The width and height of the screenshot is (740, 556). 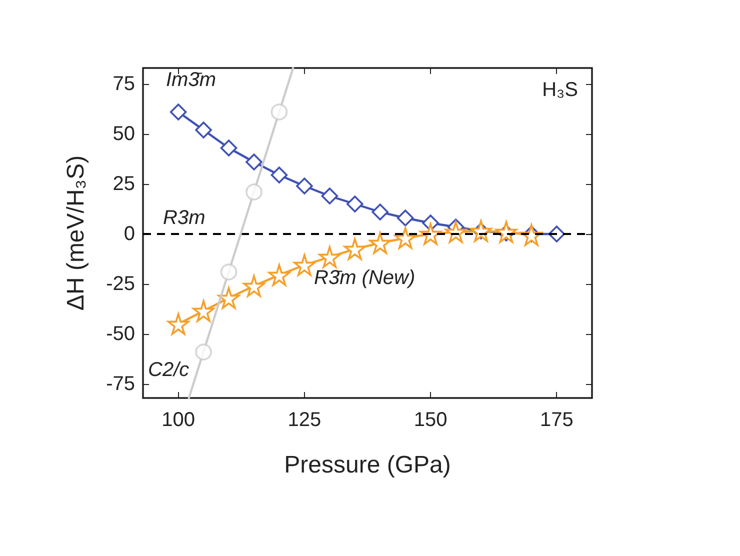 I want to click on y-tick-label: -25, so click(x=120, y=284).